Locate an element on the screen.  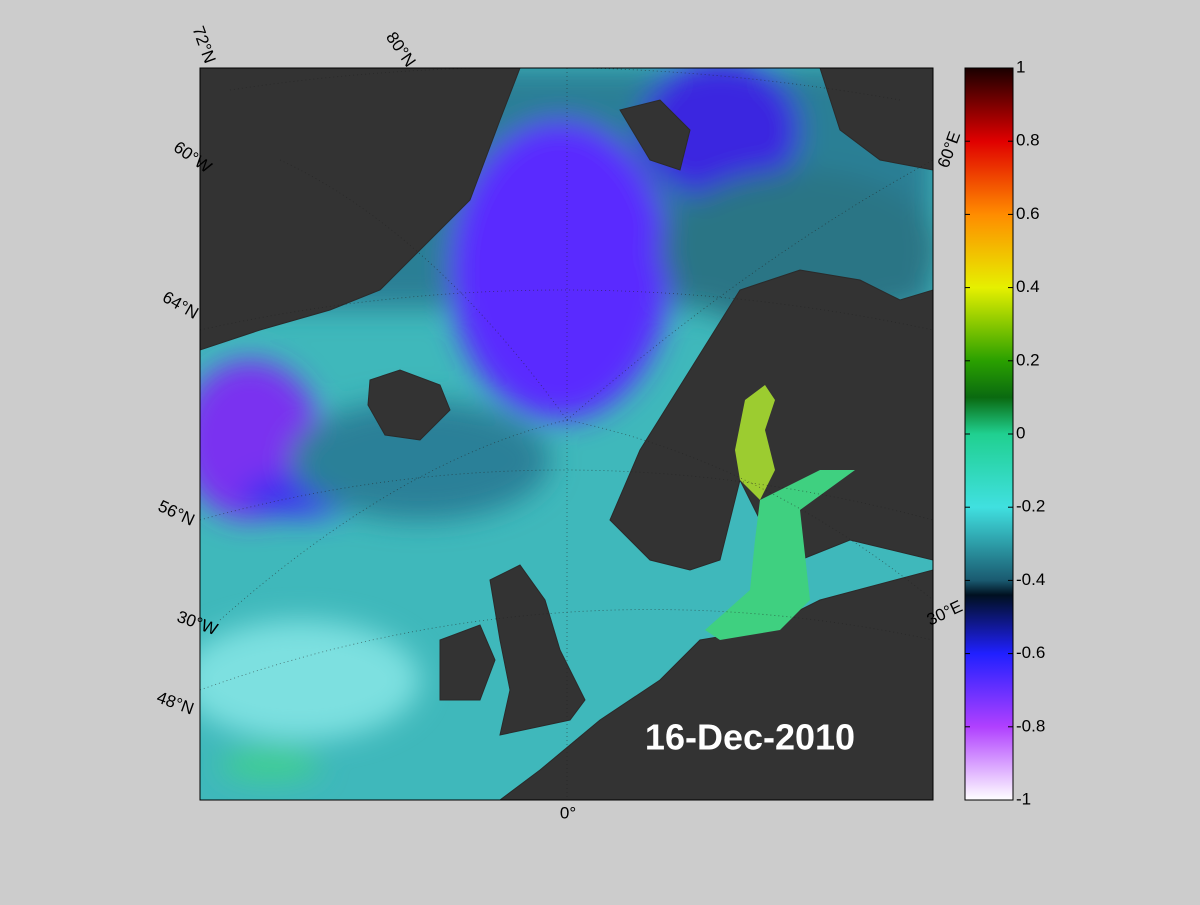
greenland is located at coordinates (360, 209).